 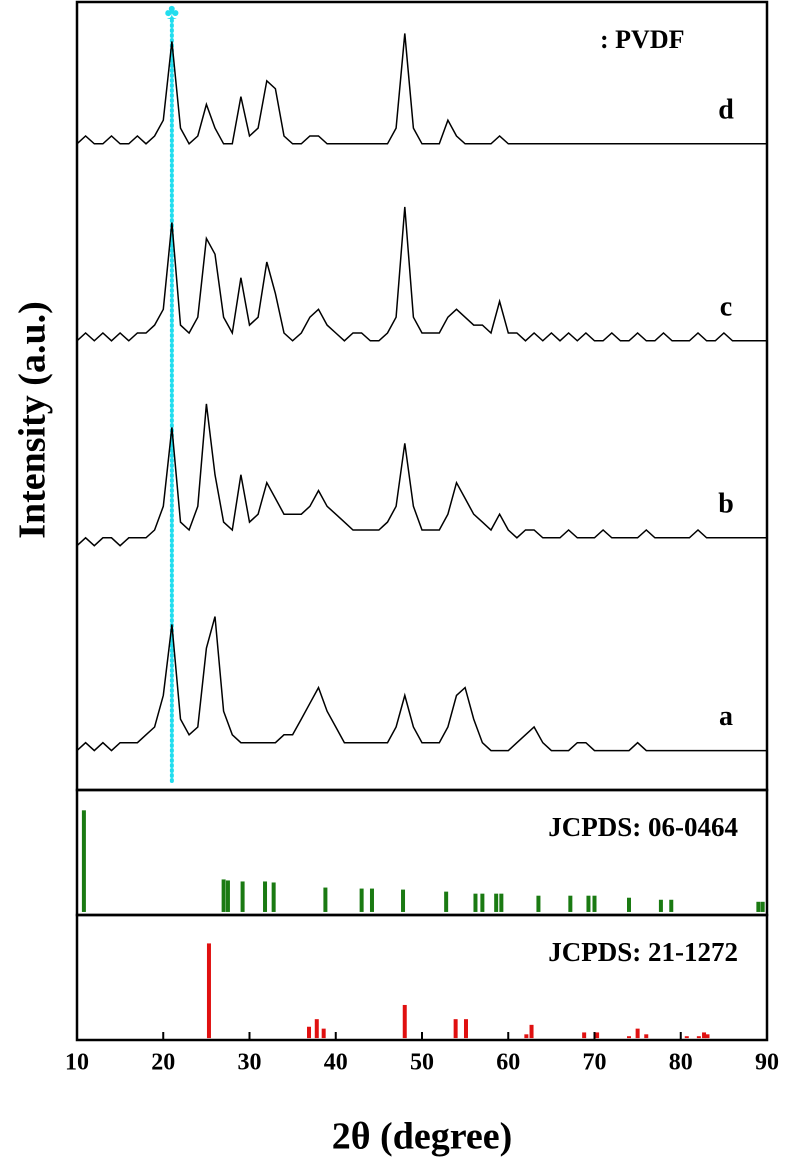 What do you see at coordinates (767, 1063) in the screenshot?
I see `x-tick-label: 90` at bounding box center [767, 1063].